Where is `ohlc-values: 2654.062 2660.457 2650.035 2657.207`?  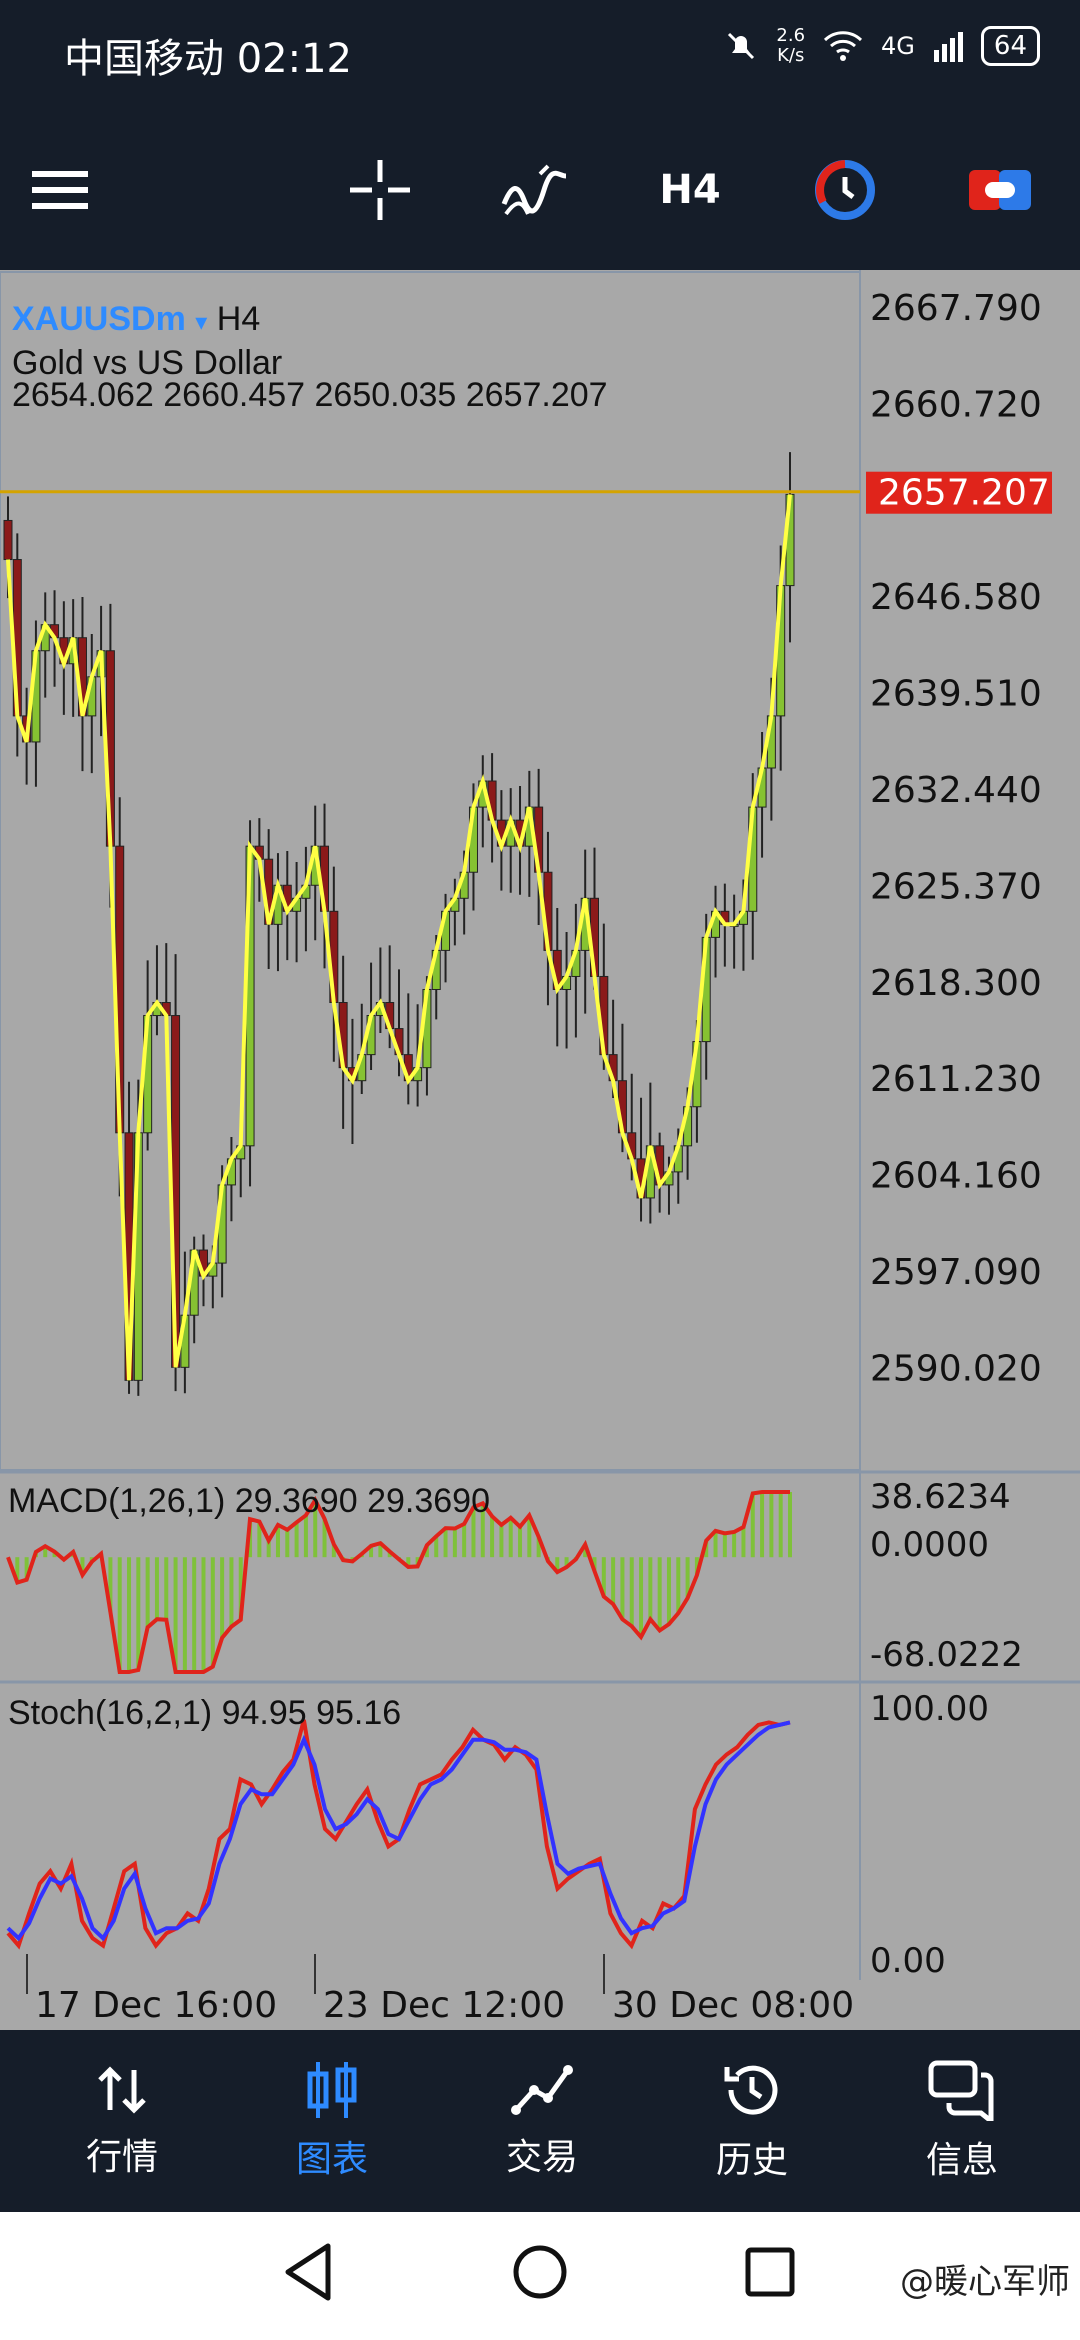 ohlc-values: 2654.062 2660.457 2650.035 2657.207 is located at coordinates (310, 395).